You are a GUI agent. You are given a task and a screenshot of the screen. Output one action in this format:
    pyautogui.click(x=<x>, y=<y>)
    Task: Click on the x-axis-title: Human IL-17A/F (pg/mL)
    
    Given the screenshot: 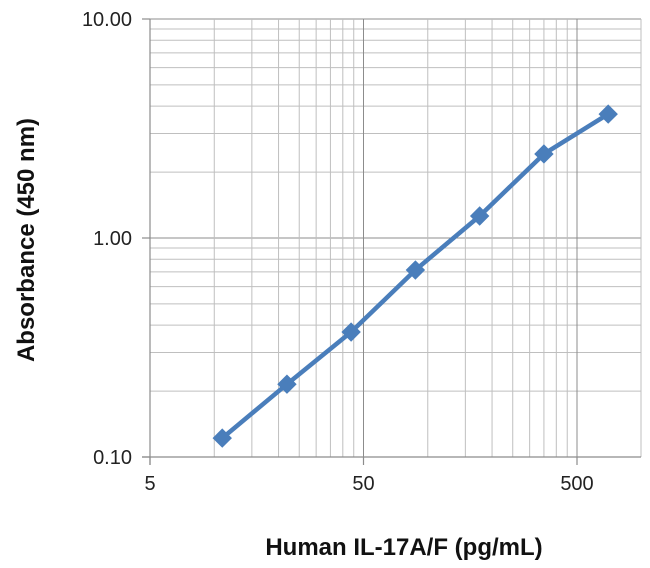 What is the action you would take?
    pyautogui.click(x=403, y=547)
    